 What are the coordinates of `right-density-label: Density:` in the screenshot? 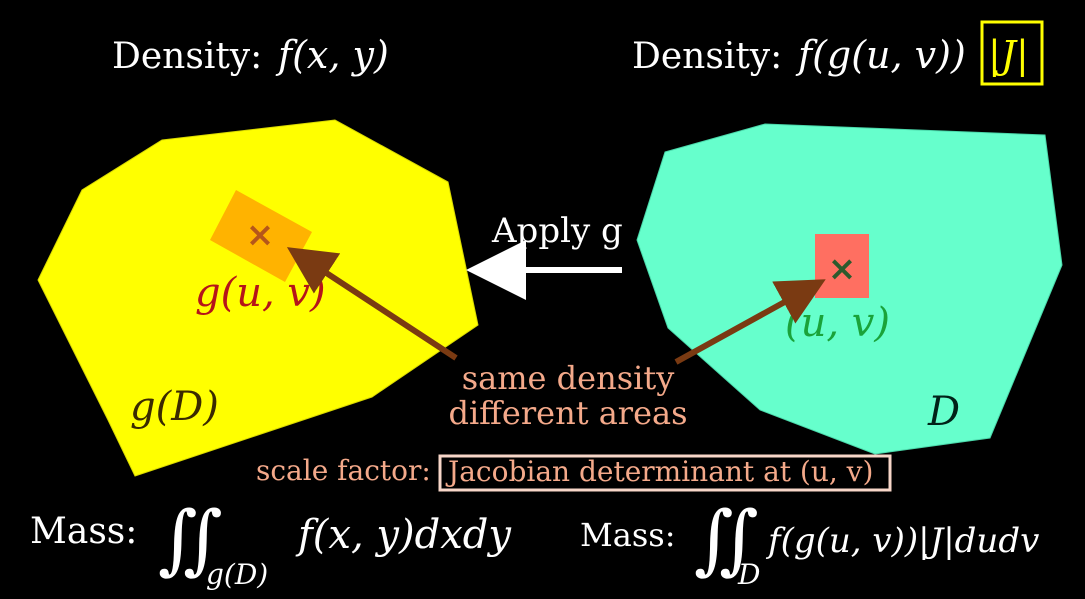 It's located at (707, 56).